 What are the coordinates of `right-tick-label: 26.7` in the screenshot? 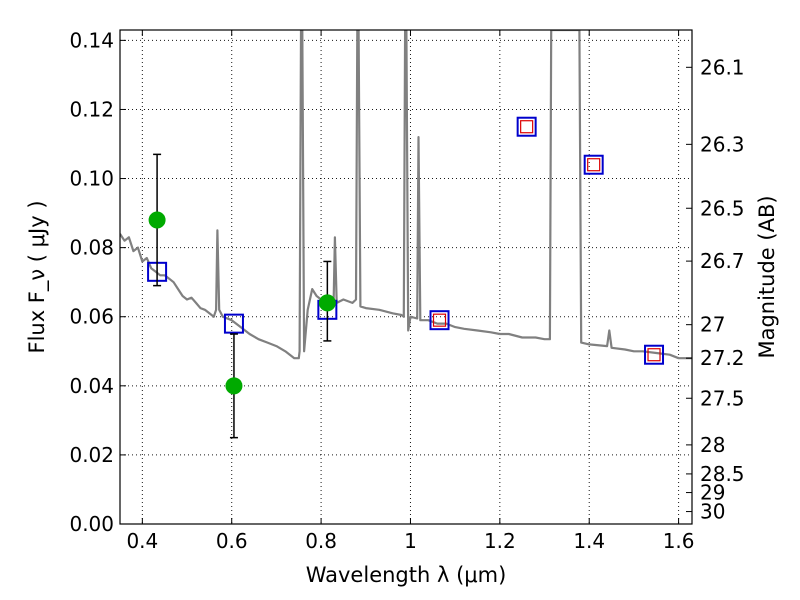 It's located at (722, 261).